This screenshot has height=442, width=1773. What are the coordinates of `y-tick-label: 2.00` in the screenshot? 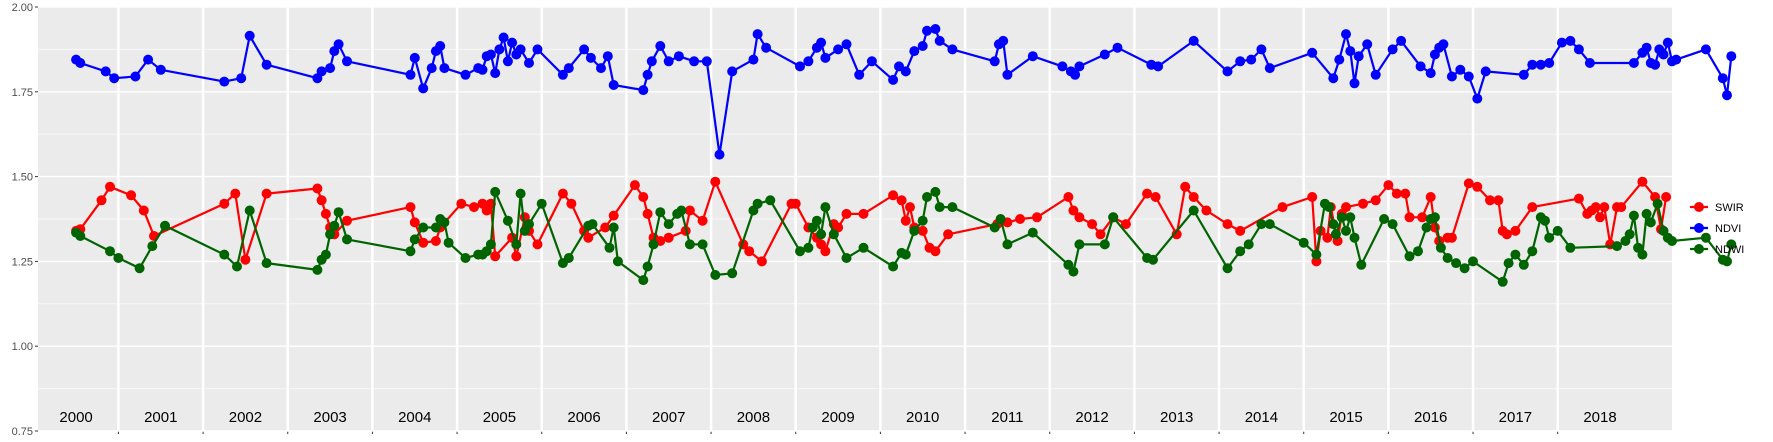 It's located at (22, 8).